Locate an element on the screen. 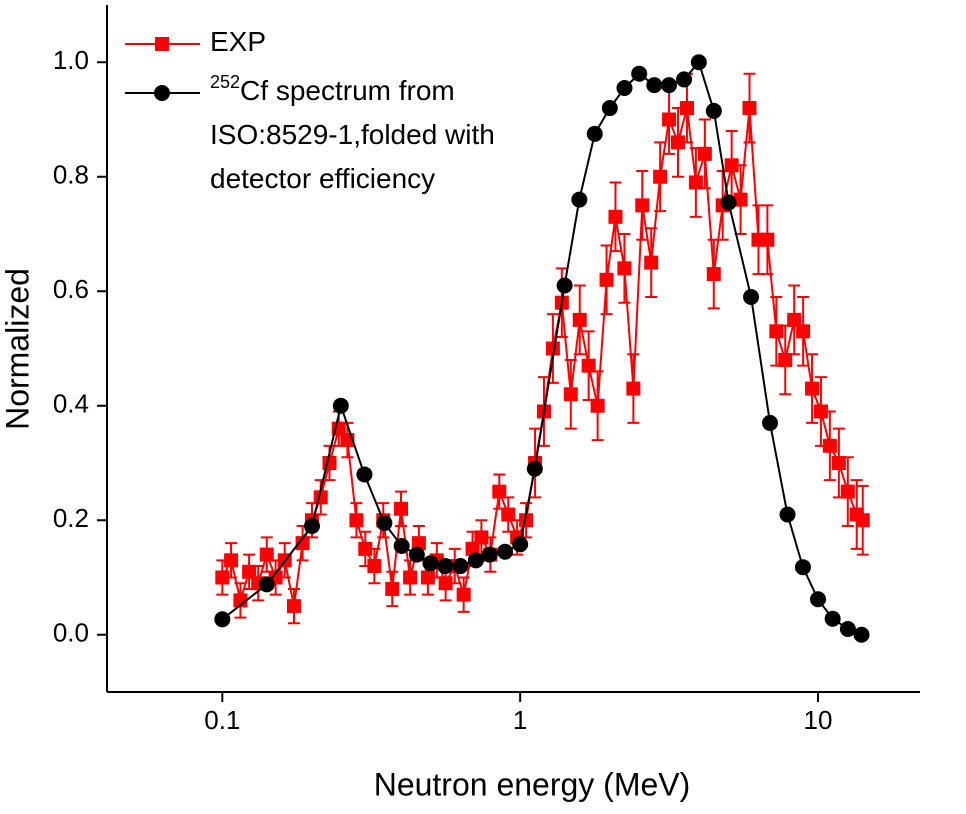  legend-text-line: EXP is located at coordinates (238, 41).